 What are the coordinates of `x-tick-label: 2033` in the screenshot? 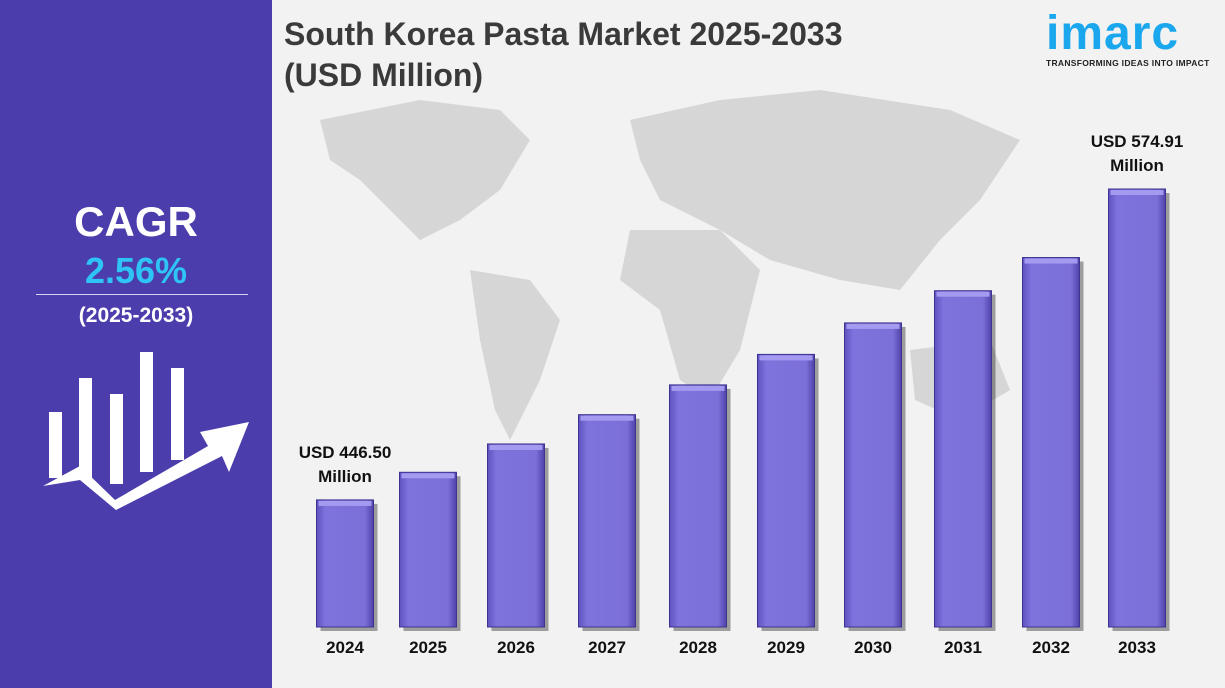 It's located at (1137, 647).